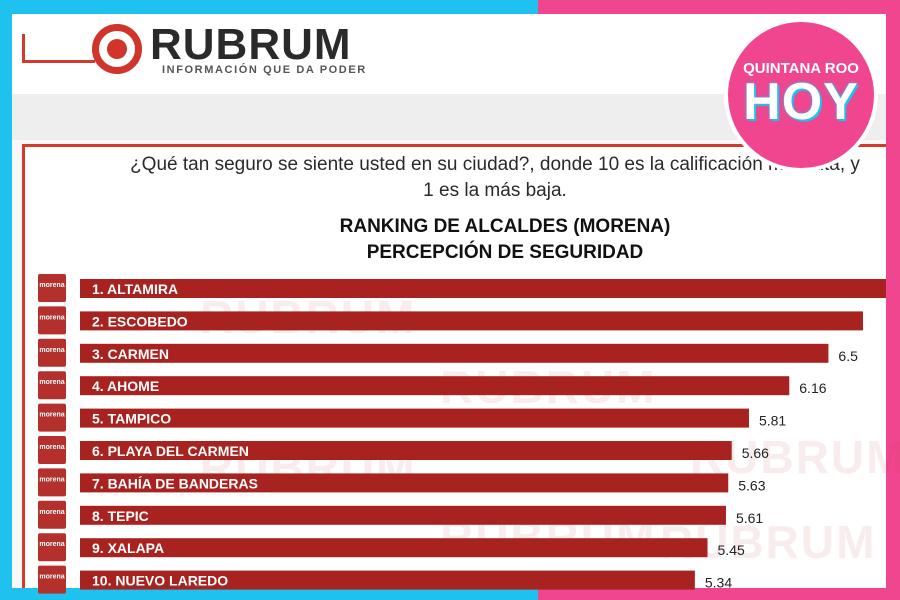  I want to click on rubrum-logo-dot, so click(117, 49).